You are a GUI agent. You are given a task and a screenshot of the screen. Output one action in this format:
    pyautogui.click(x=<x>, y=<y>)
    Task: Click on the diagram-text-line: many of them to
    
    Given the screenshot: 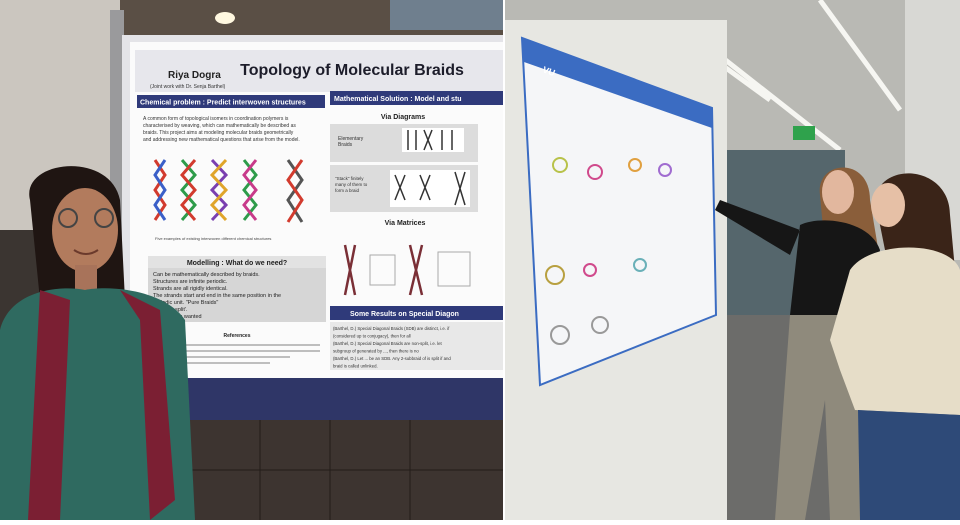 What is the action you would take?
    pyautogui.click(x=351, y=184)
    